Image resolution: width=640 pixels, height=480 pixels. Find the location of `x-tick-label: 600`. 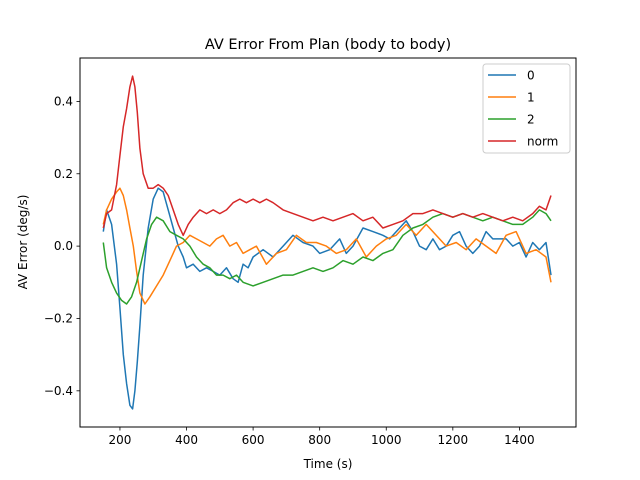

x-tick-label: 600 is located at coordinates (253, 440).